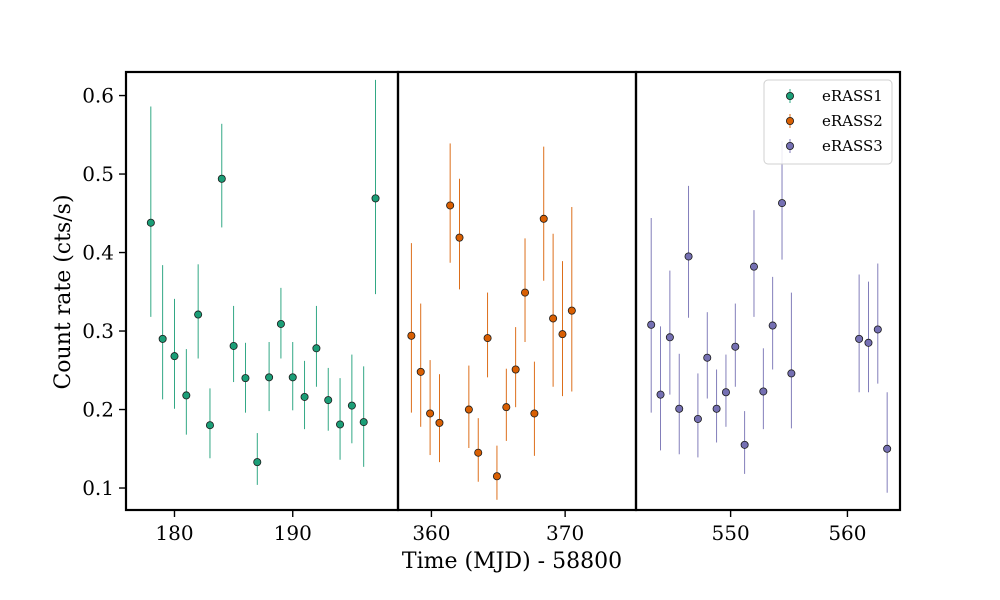 This screenshot has width=1000, height=600. Describe the element at coordinates (512, 561) in the screenshot. I see `x-axis-label: Time (MJD) - 58800` at that location.